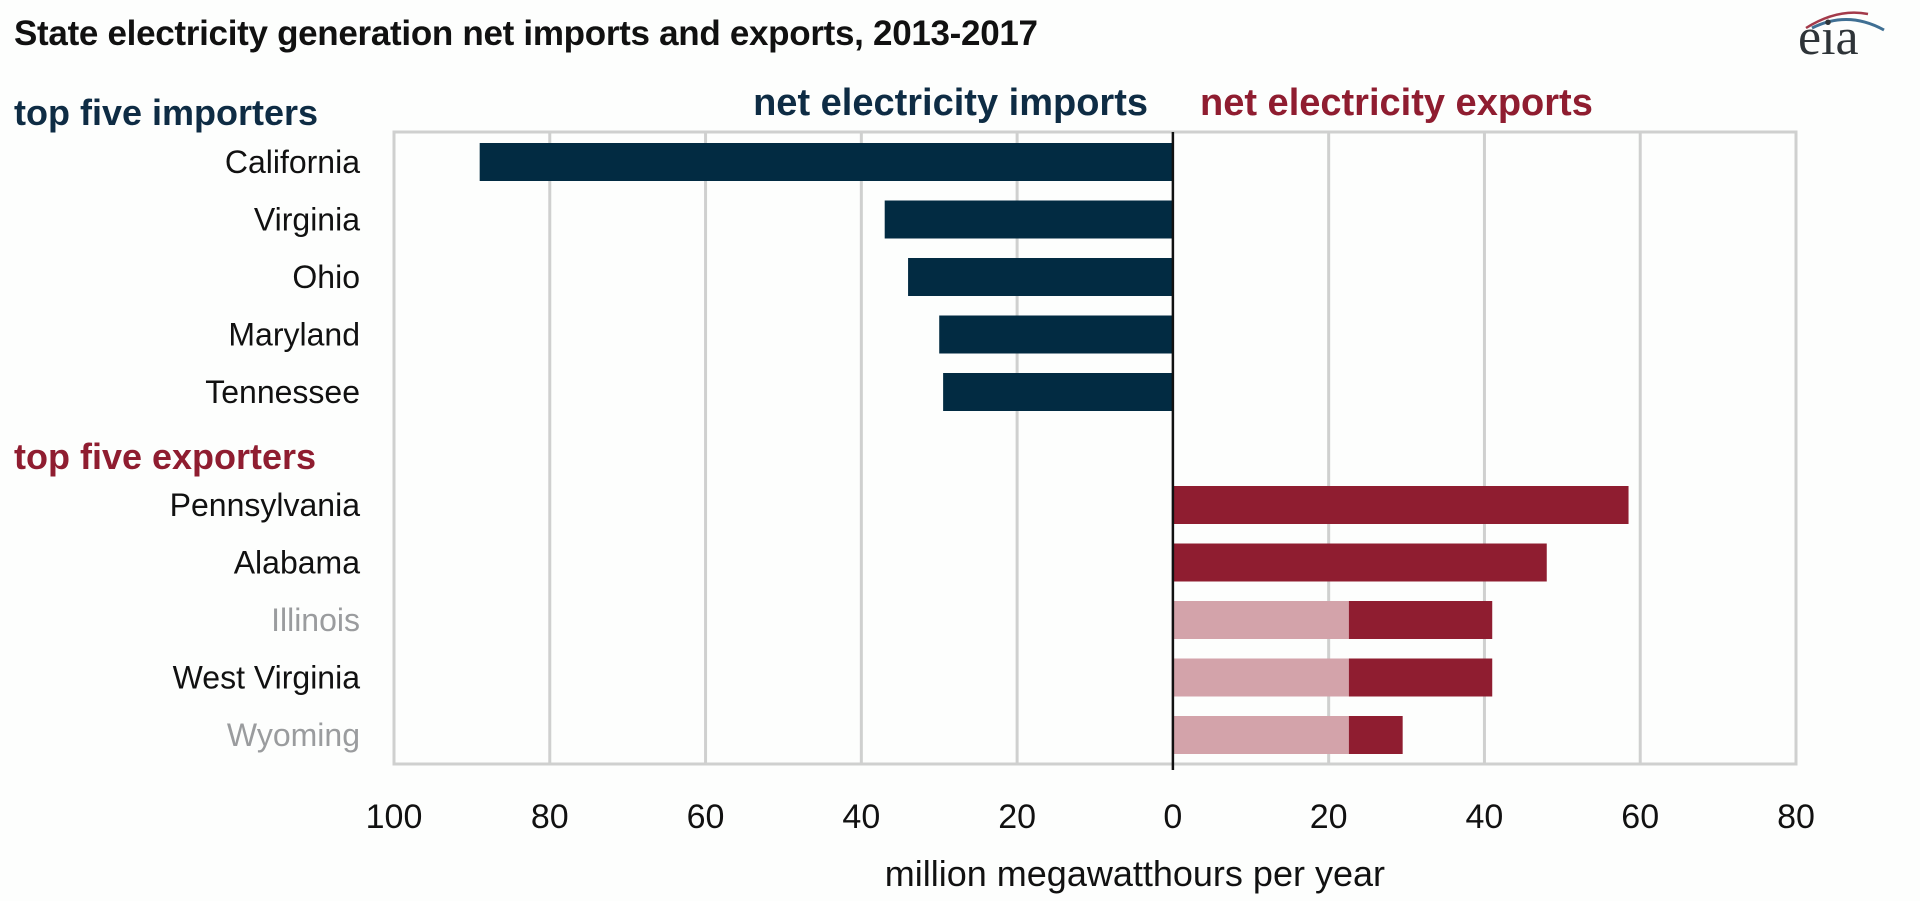 The height and width of the screenshot is (901, 1920). I want to click on bar-ohio, so click(1040, 277).